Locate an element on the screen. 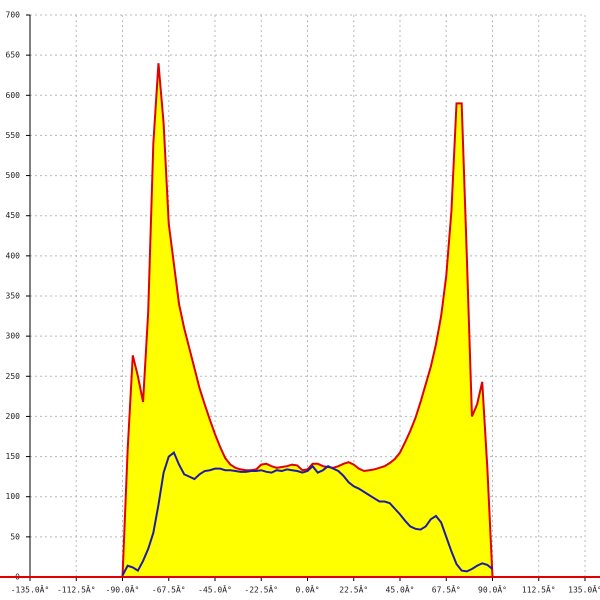 This screenshot has height=600, width=600. x-tick-label: -112.5Â° is located at coordinates (76, 589).